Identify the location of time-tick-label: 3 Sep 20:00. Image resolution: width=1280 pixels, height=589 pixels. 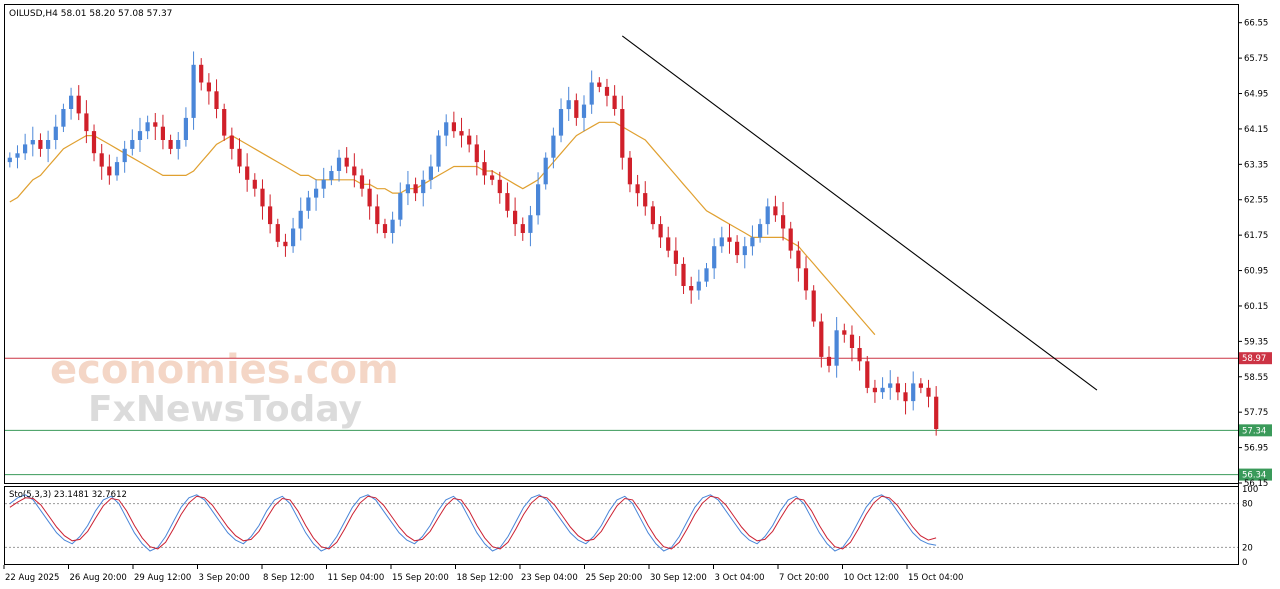
(224, 578).